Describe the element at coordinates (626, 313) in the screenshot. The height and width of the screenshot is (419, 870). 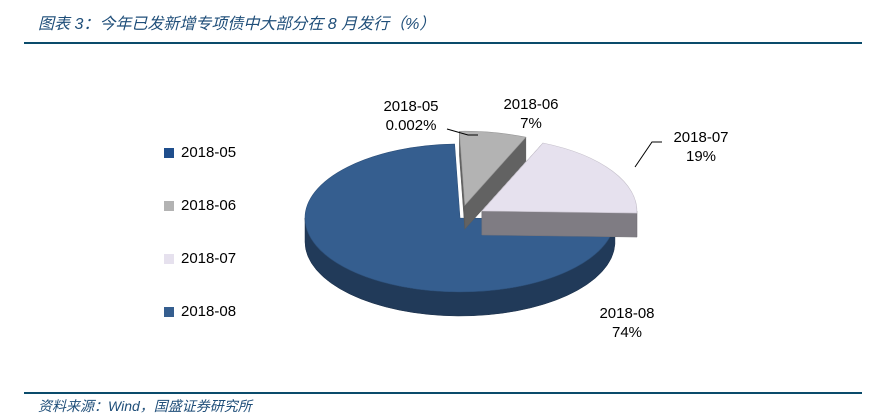
I see `data-label-category: 2018-08` at that location.